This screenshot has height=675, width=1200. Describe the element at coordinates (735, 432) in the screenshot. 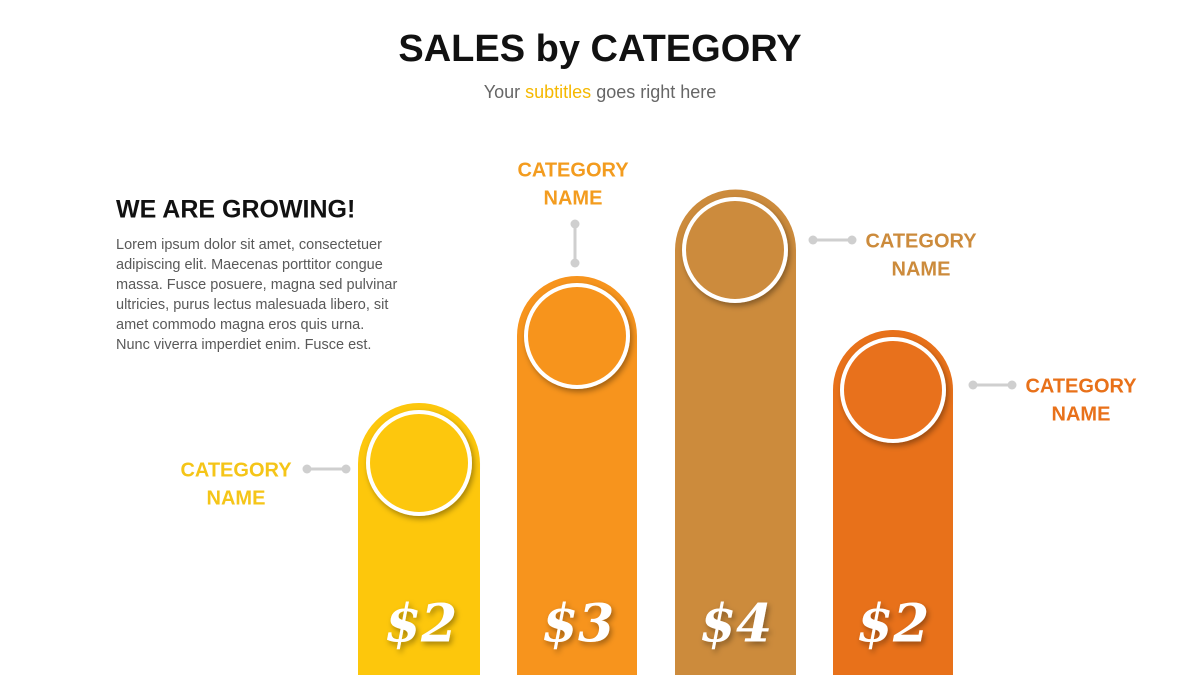

I see `bar` at that location.